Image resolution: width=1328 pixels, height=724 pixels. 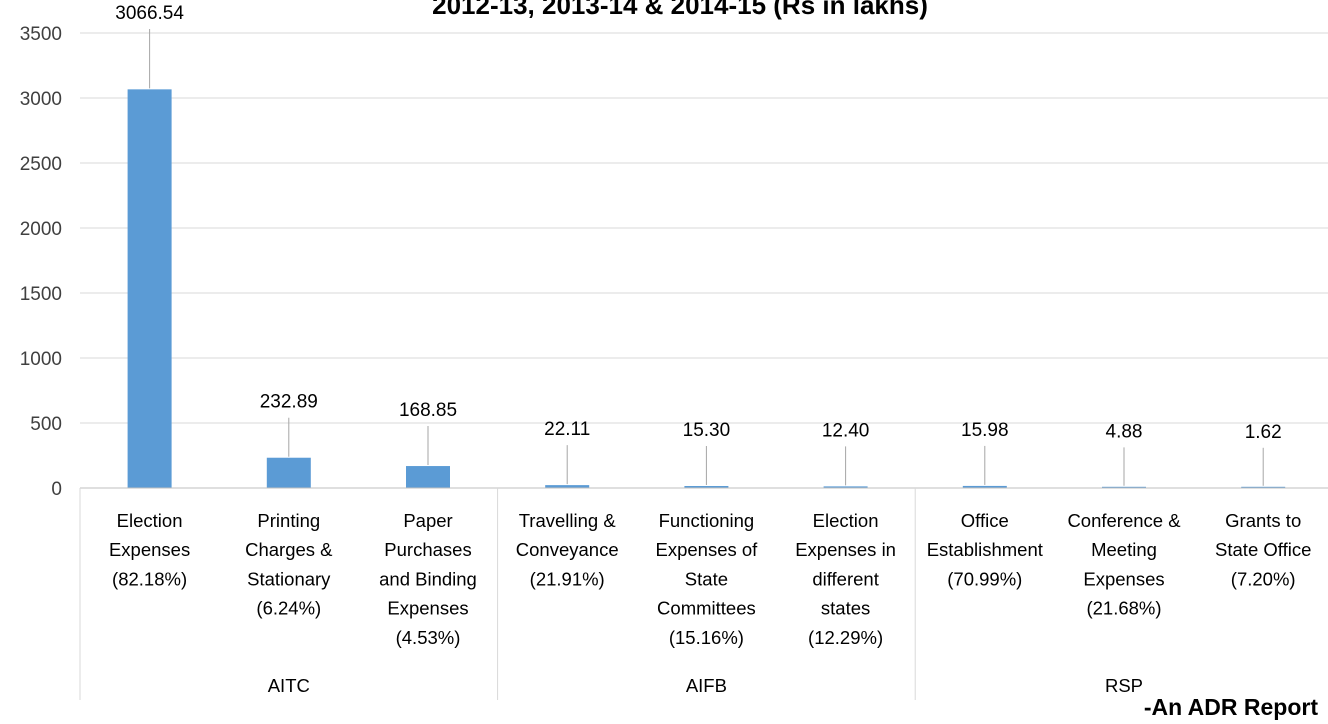 I want to click on data-label: 12.40, so click(x=846, y=430).